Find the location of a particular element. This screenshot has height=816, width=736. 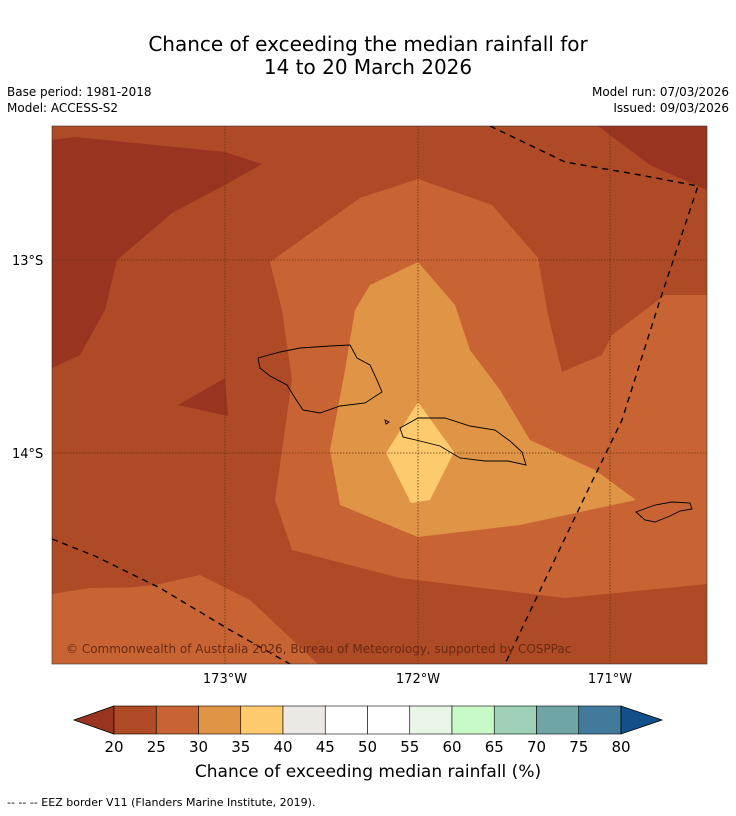

colorbar-tick-label: 70 is located at coordinates (536, 747).